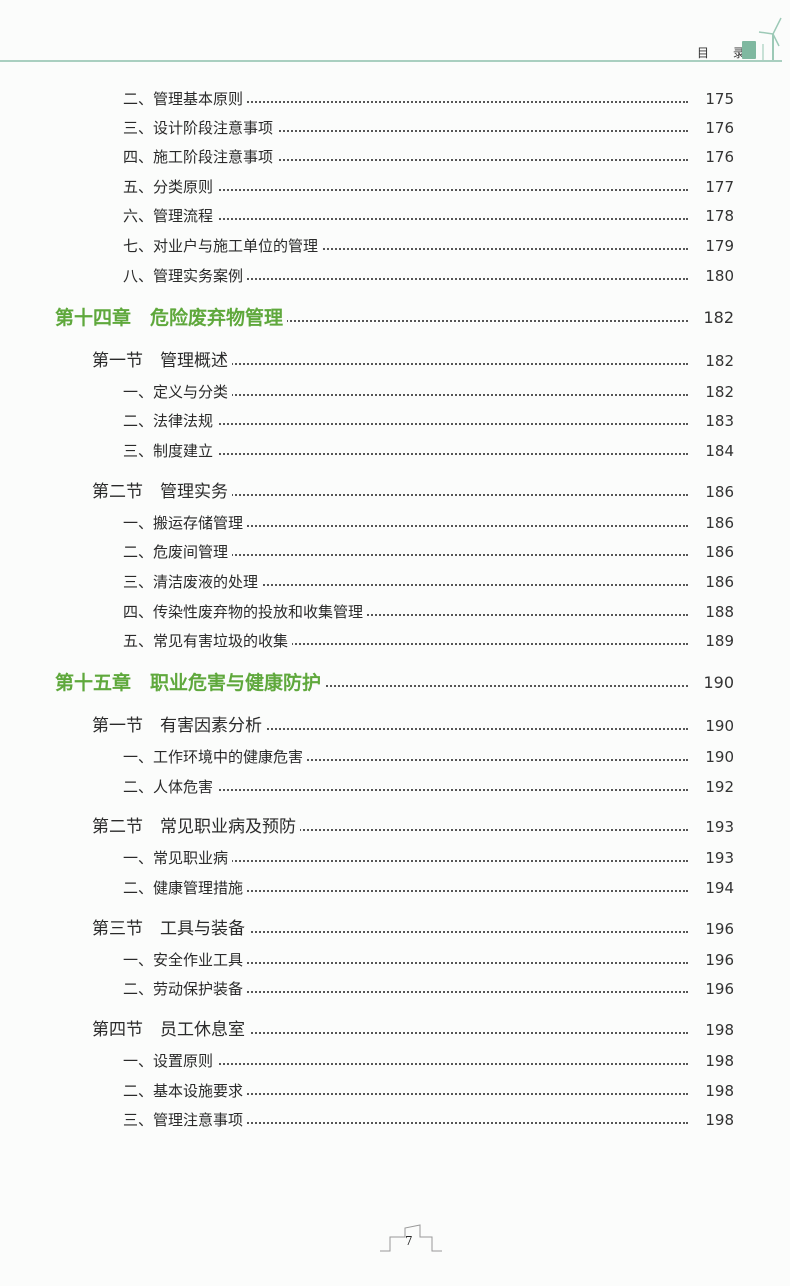 This screenshot has width=790, height=1286. Describe the element at coordinates (395, 276) in the screenshot. I see `toc-entry: 八、管理实务案例 180` at that location.